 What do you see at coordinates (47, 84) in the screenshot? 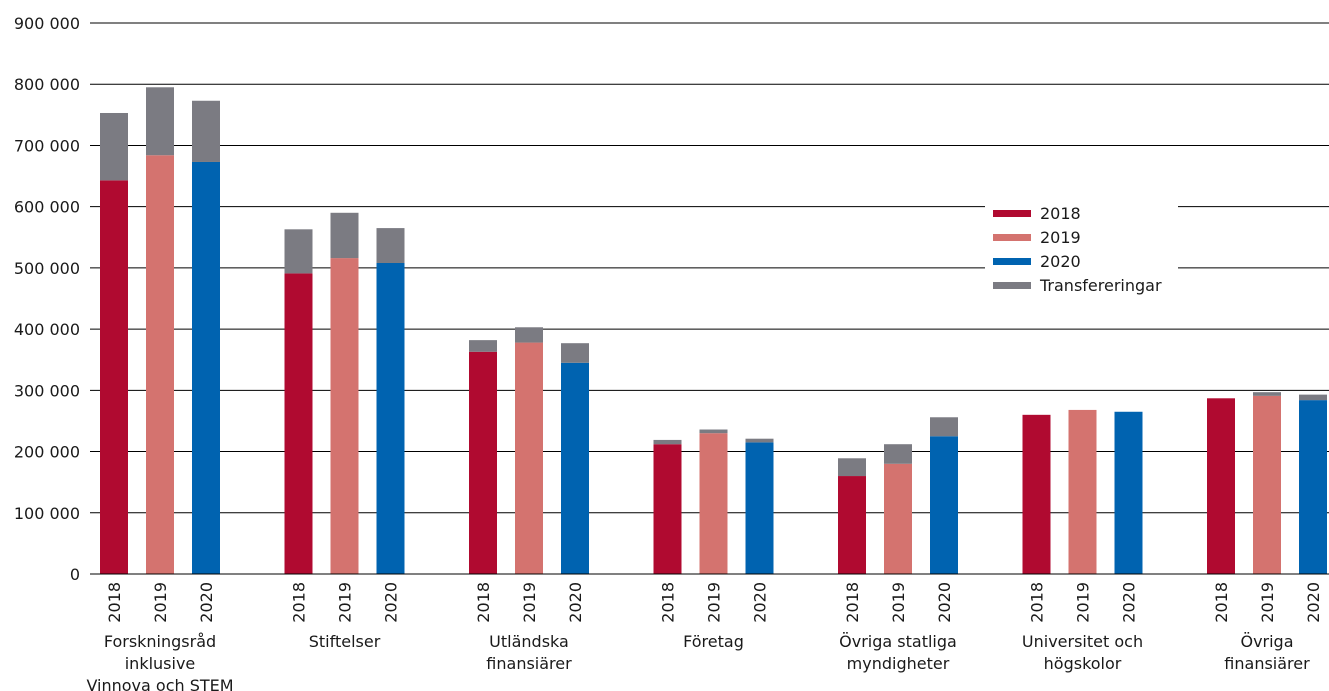
I see `y-tick-label: 800 000` at bounding box center [47, 84].